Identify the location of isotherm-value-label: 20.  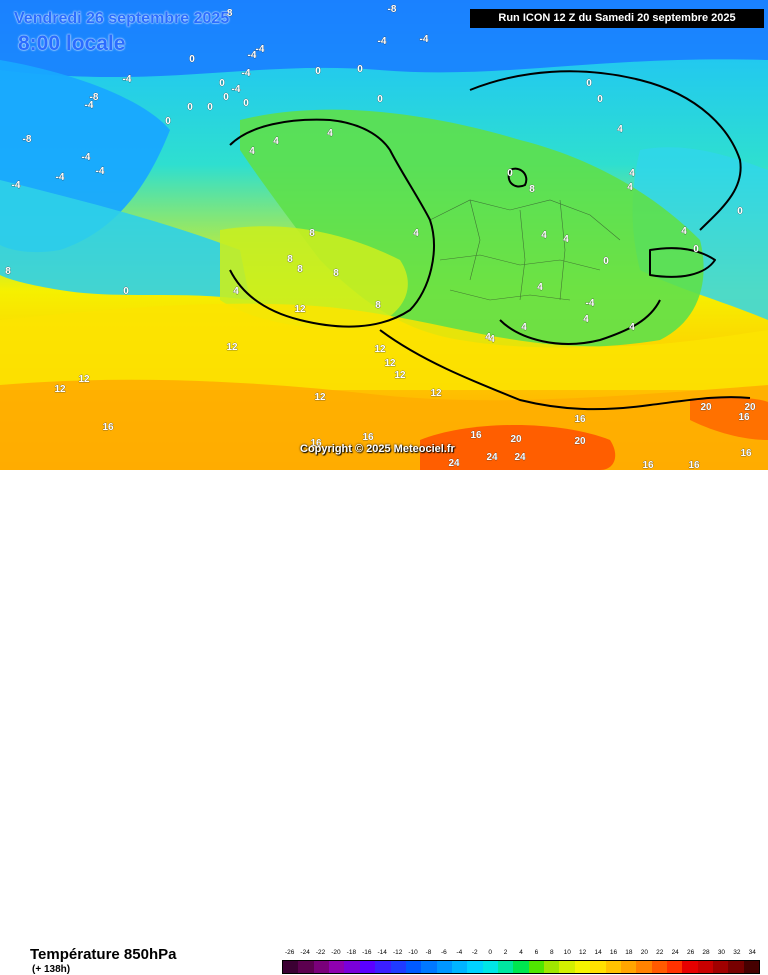
(516, 439).